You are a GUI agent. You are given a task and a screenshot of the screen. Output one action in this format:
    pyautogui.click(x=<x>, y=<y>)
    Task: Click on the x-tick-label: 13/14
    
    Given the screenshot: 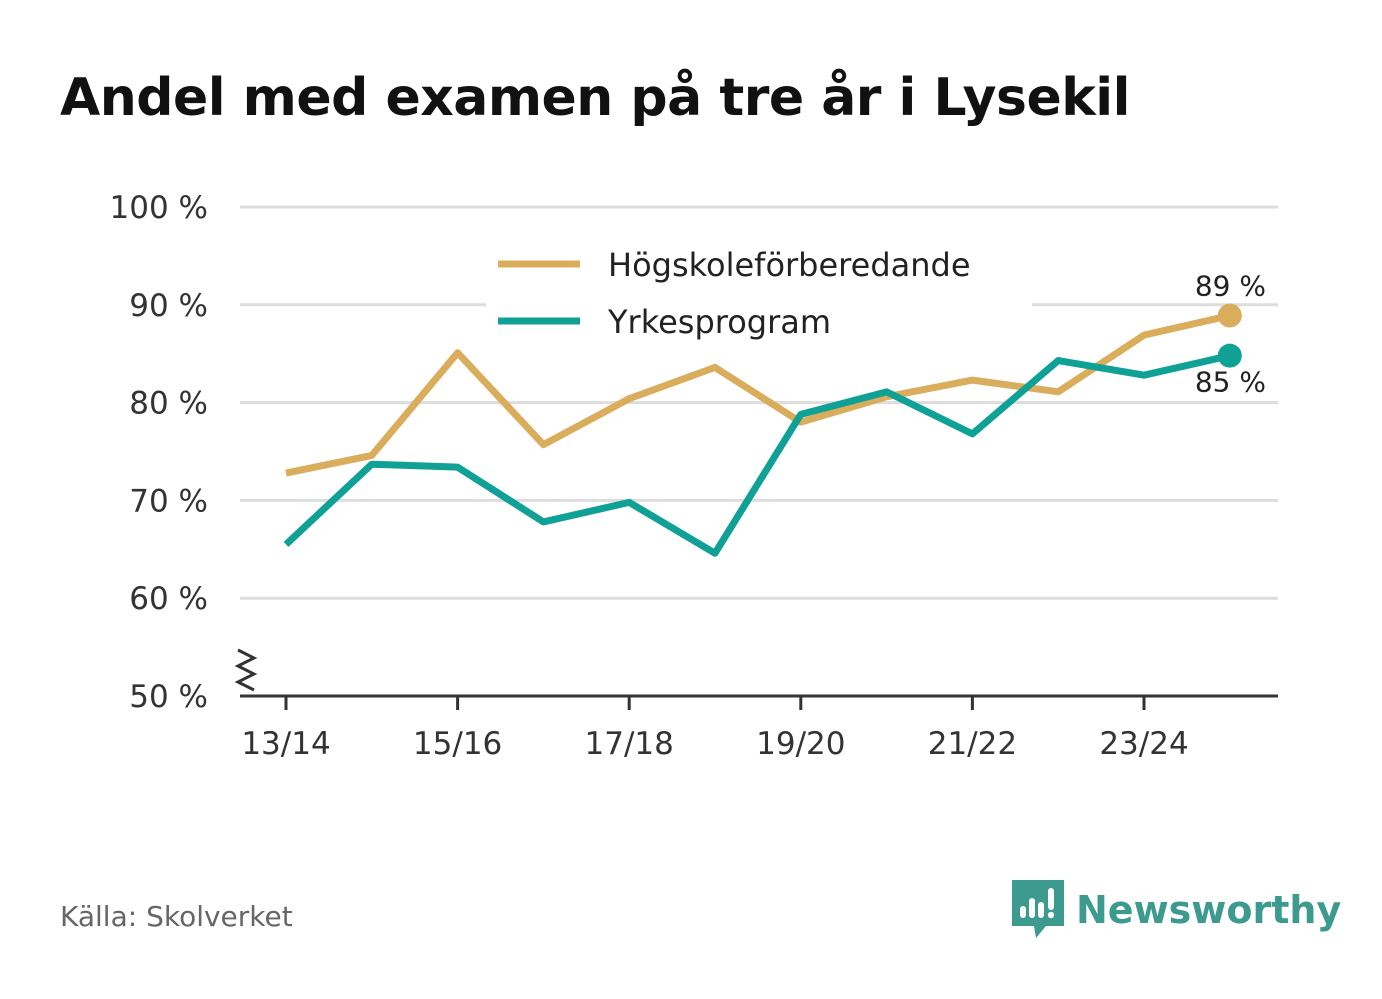 What is the action you would take?
    pyautogui.click(x=285, y=744)
    